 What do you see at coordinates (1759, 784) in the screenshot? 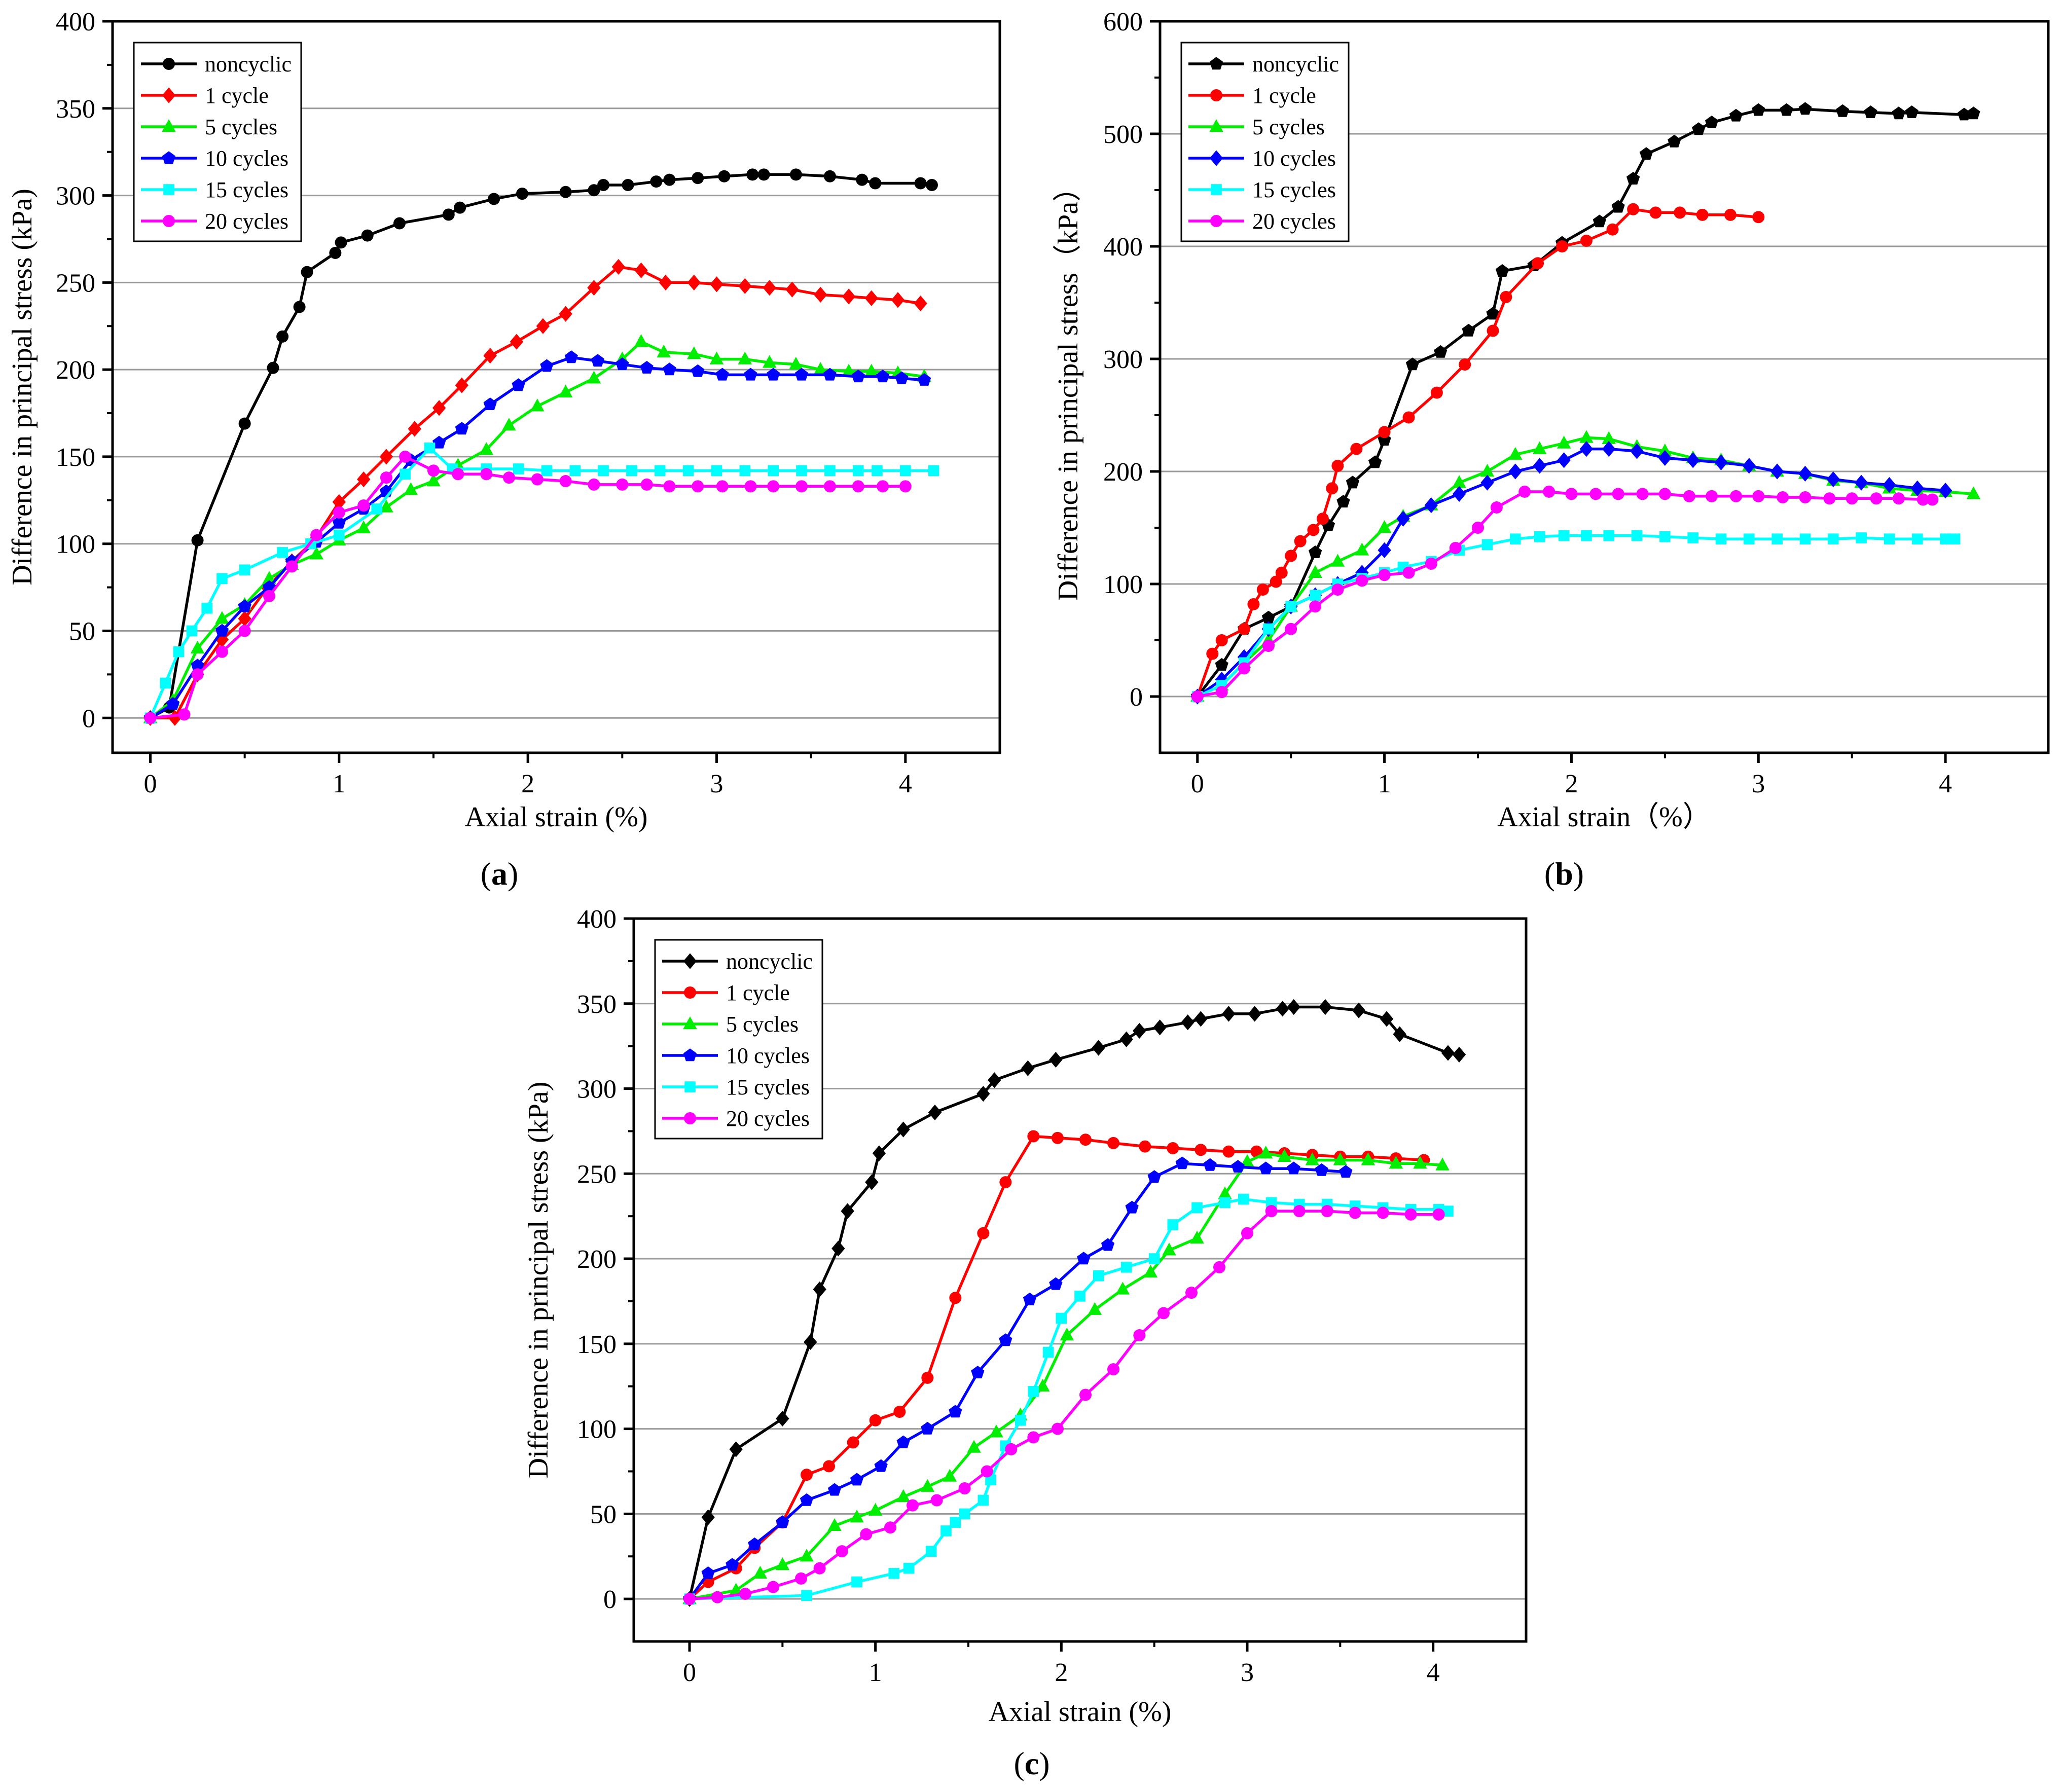
I see `x-tick-label: 3` at bounding box center [1759, 784].